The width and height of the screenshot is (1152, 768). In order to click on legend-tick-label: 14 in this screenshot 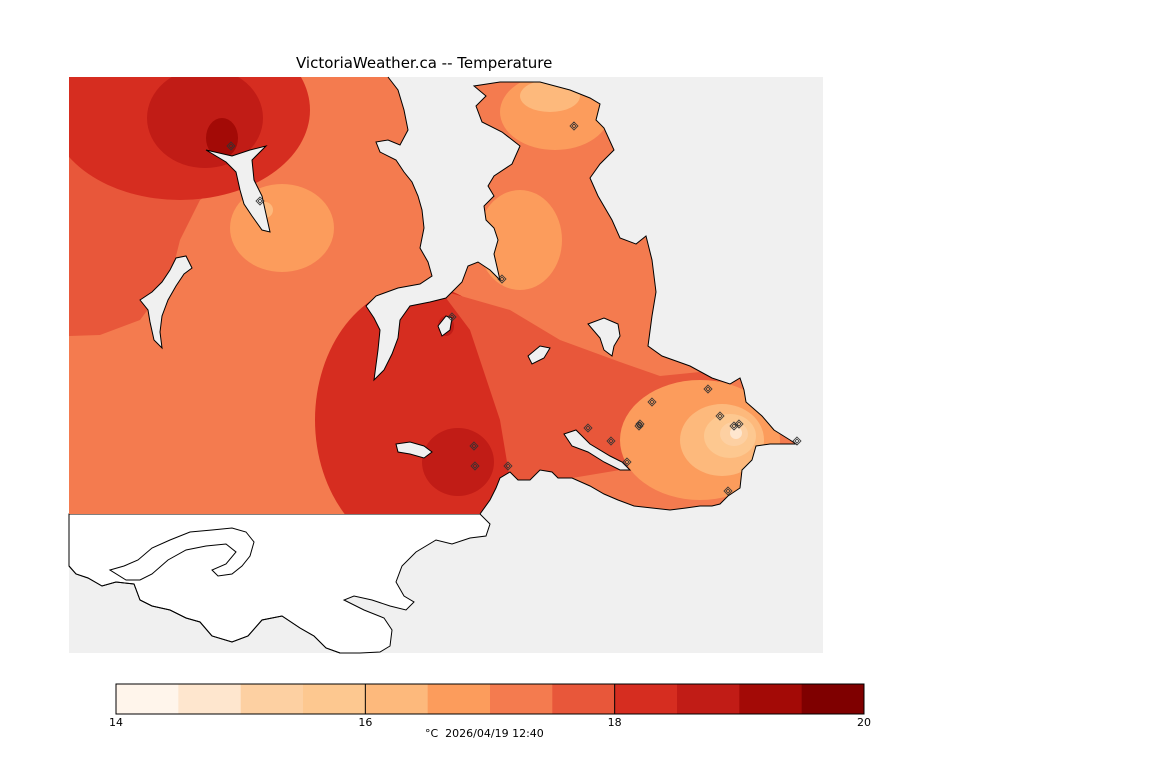, I will do `click(116, 722)`.